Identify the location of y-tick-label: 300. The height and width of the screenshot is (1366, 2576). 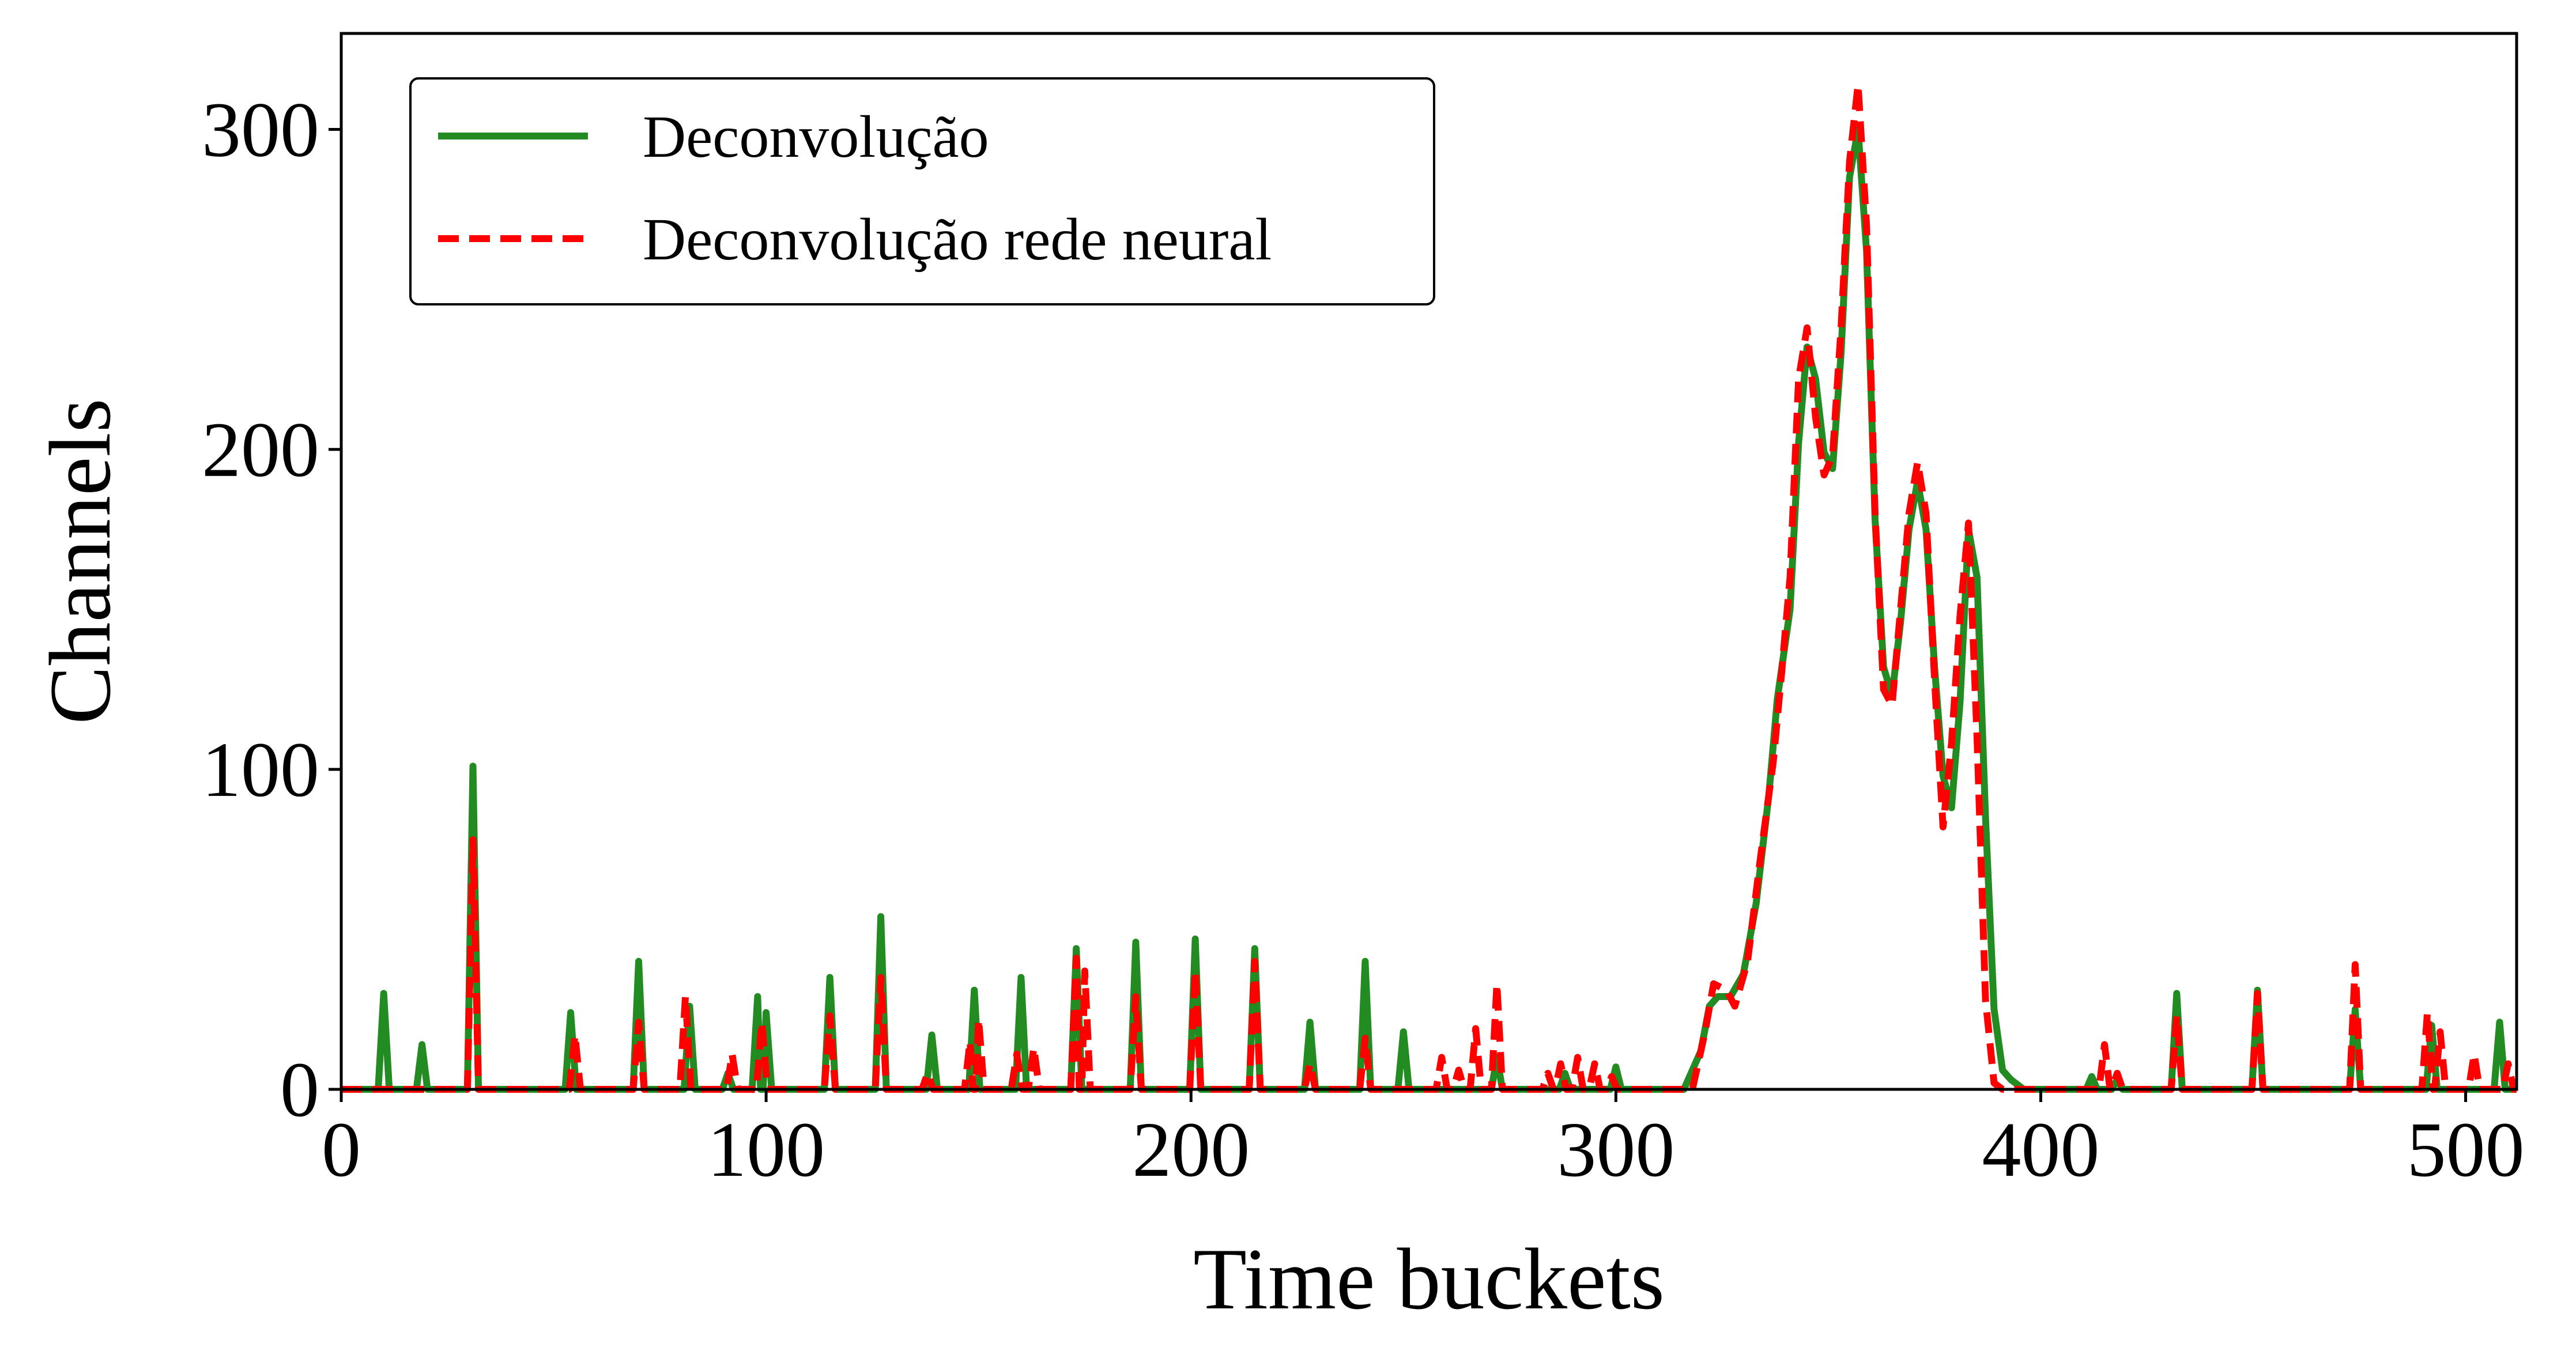
(260, 130).